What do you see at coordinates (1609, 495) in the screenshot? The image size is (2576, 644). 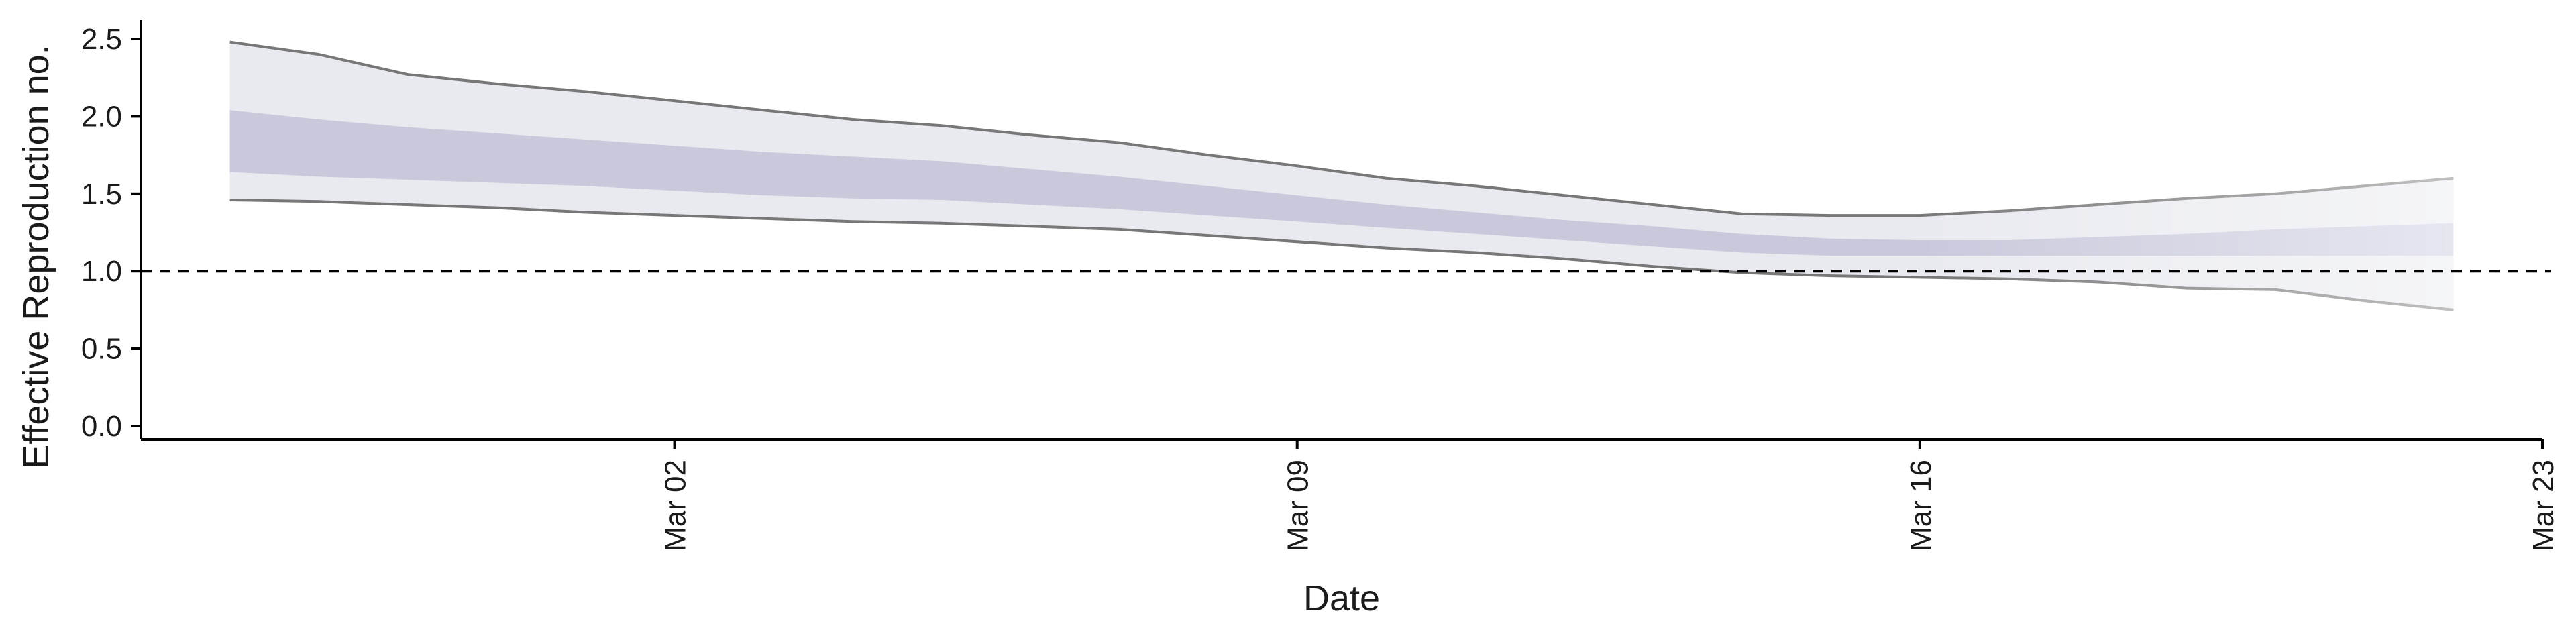 I see `x-axis-ticks: Mar 02 Mar 09 Mar 16 Mar 23` at bounding box center [1609, 495].